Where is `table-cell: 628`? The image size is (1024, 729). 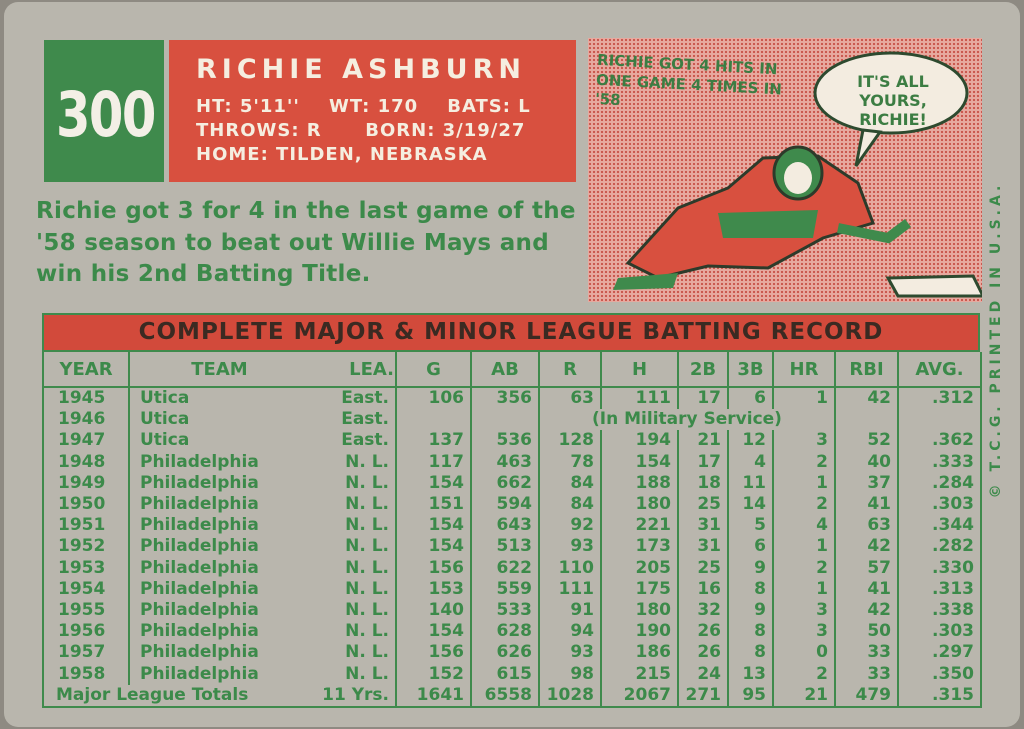
table-cell: 628 is located at coordinates (505, 632).